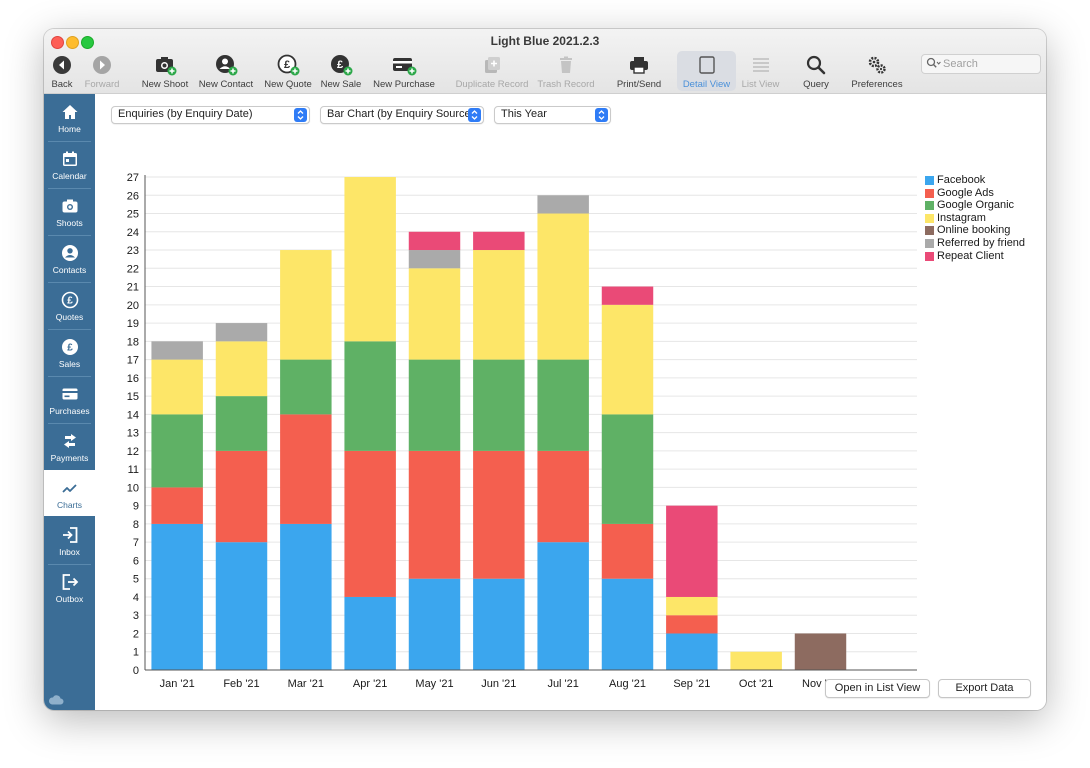 The width and height of the screenshot is (1090, 768). Describe the element at coordinates (69, 399) in the screenshot. I see `sidebar-item-purchases: Purchases` at that location.